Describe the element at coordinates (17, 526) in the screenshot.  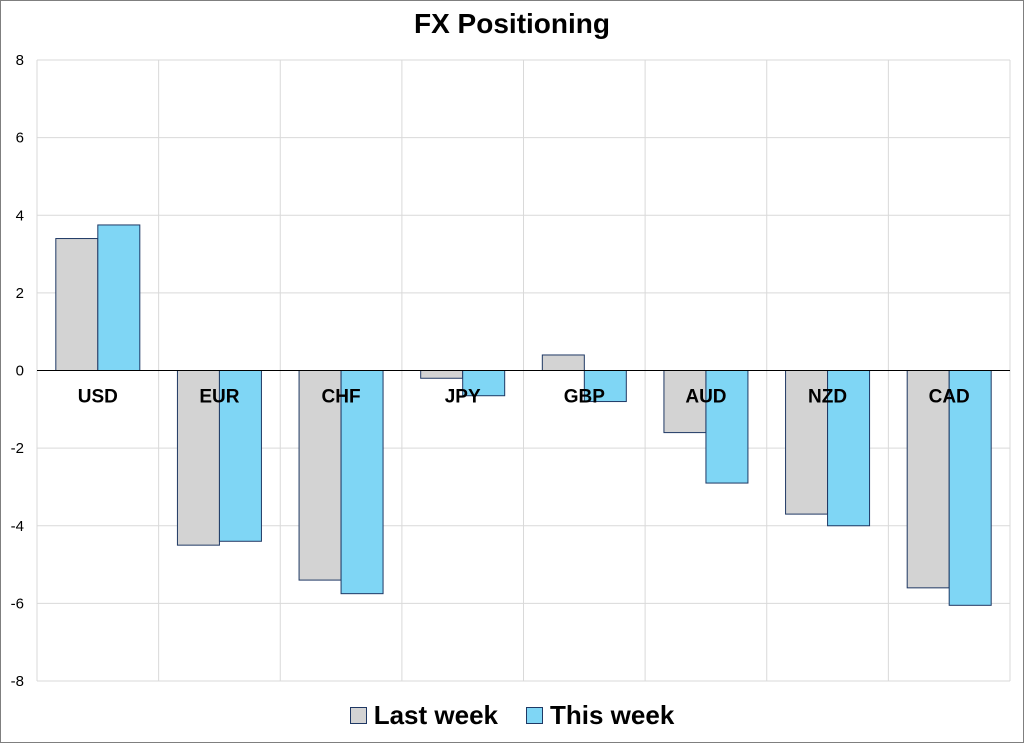
I see `y-tick-label: -4` at that location.